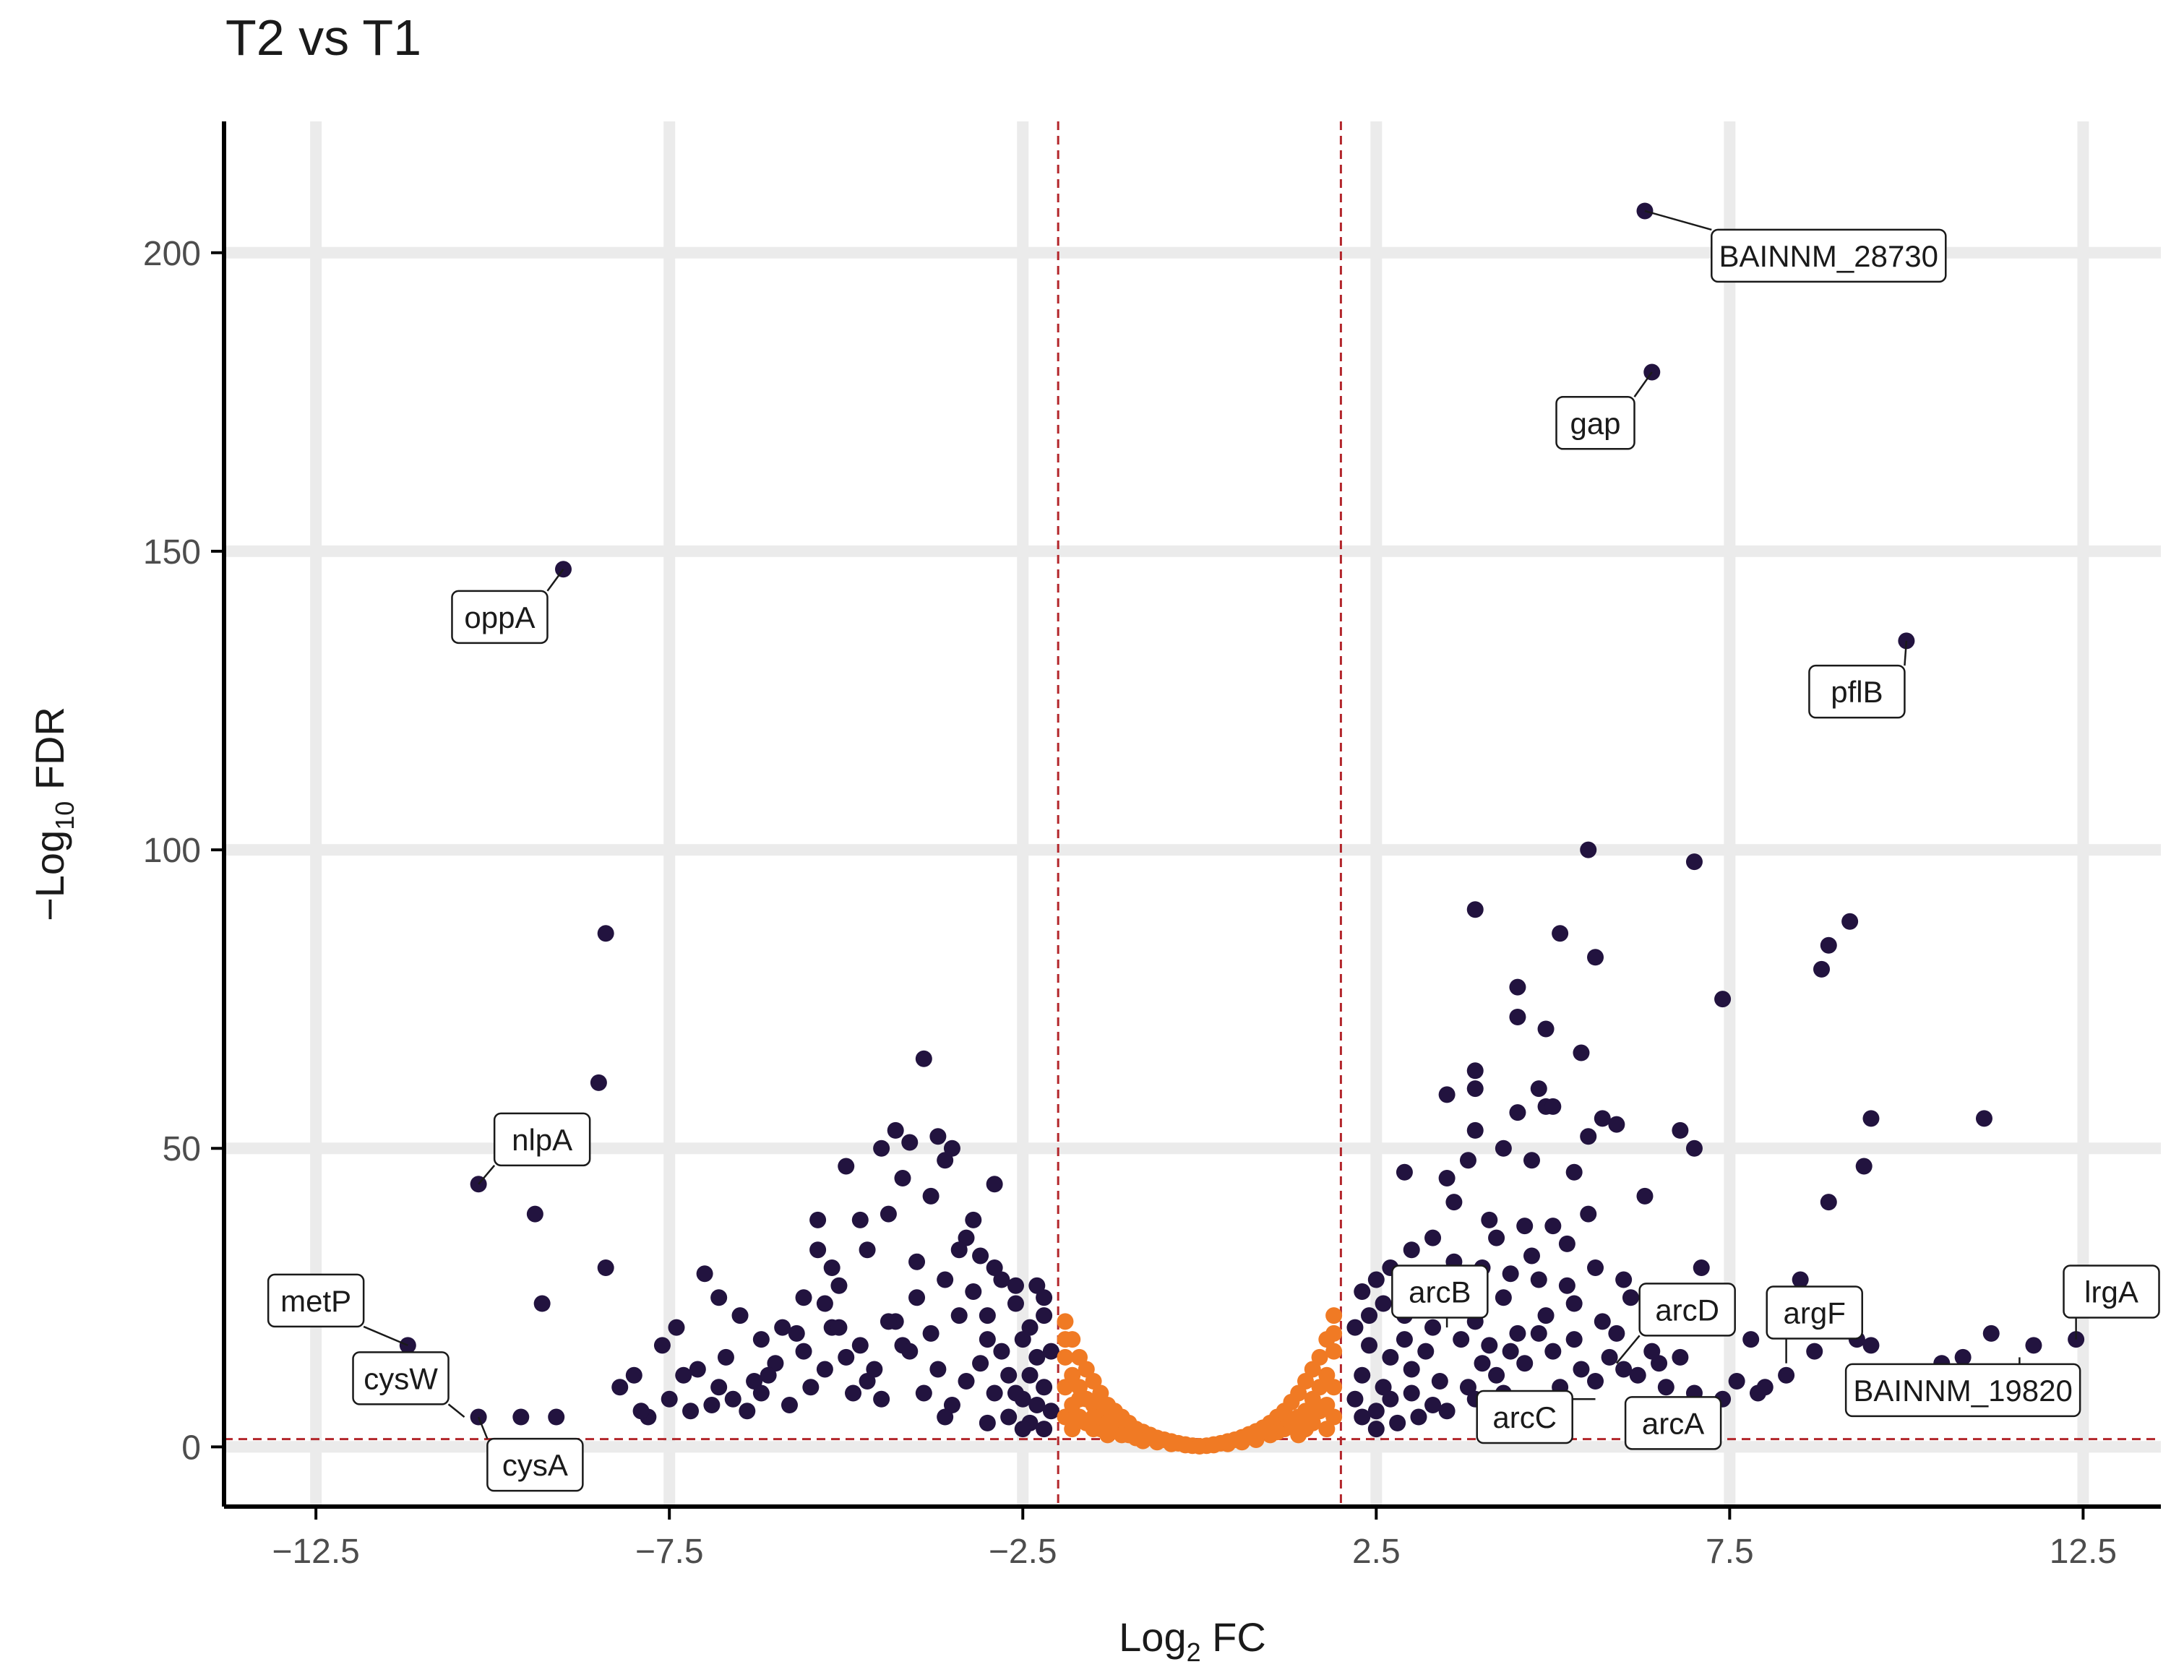  I want to click on x-tick-label: 2.5, so click(1376, 1552).